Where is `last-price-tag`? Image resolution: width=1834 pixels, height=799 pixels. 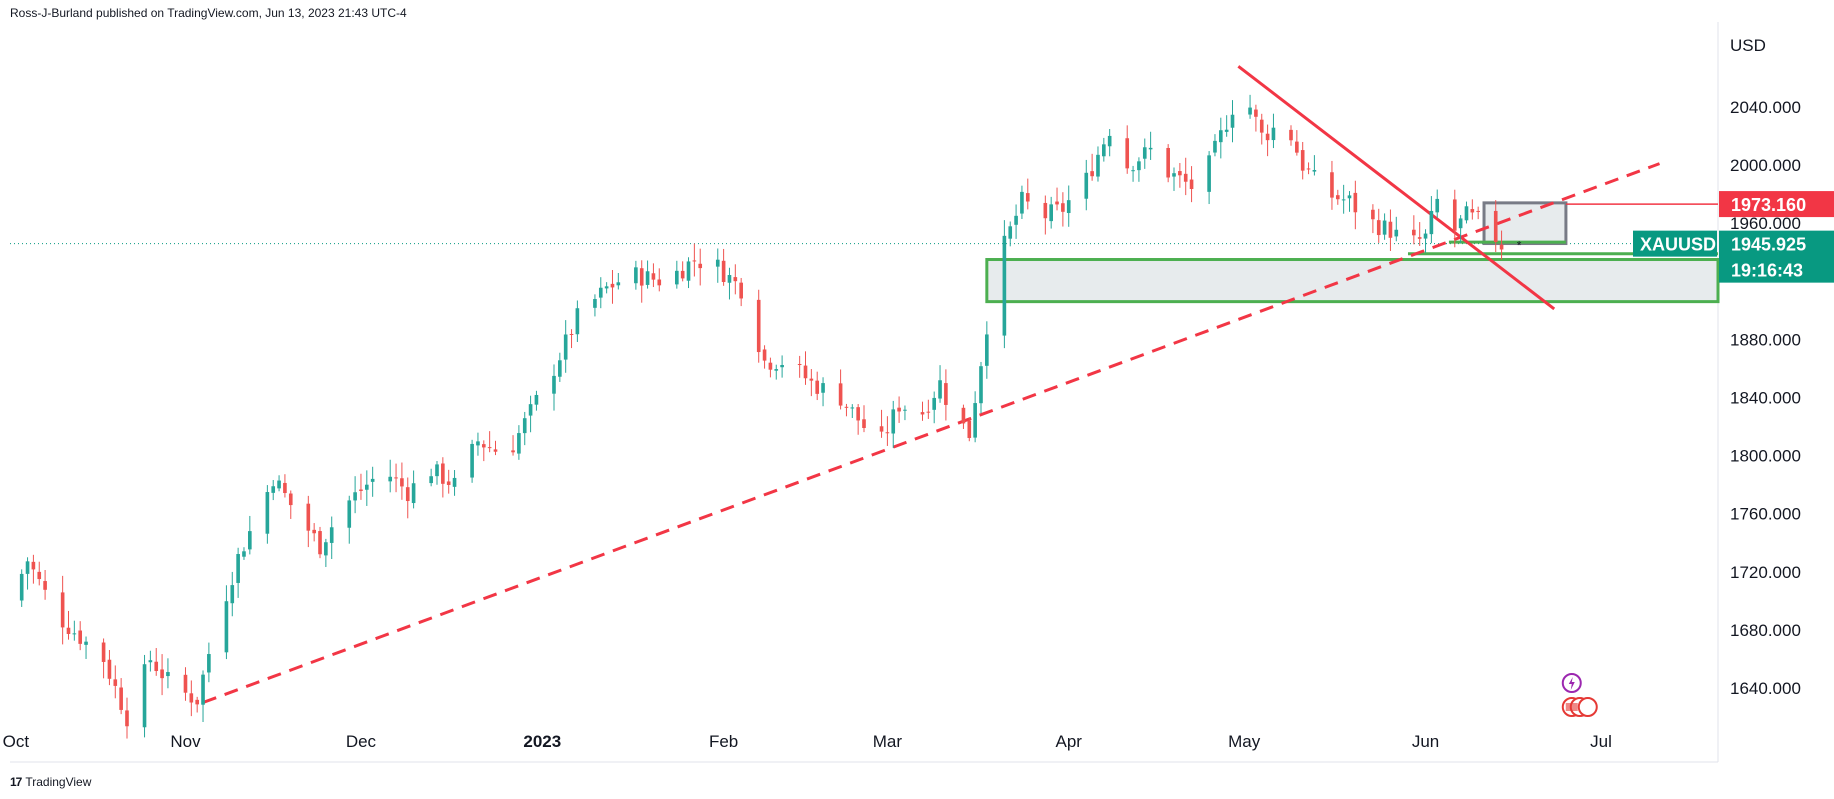
last-price-tag is located at coordinates (1776, 256).